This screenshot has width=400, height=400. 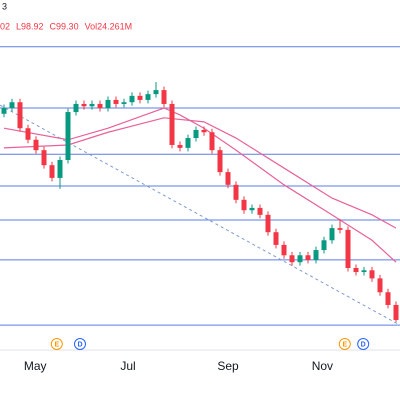 What do you see at coordinates (35, 366) in the screenshot?
I see `x-tick-label: May` at bounding box center [35, 366].